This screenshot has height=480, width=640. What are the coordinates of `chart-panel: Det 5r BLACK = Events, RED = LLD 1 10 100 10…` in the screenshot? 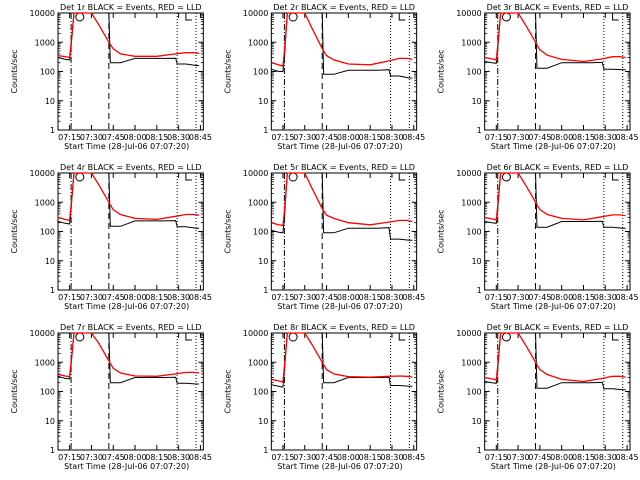 It's located at (324, 237).